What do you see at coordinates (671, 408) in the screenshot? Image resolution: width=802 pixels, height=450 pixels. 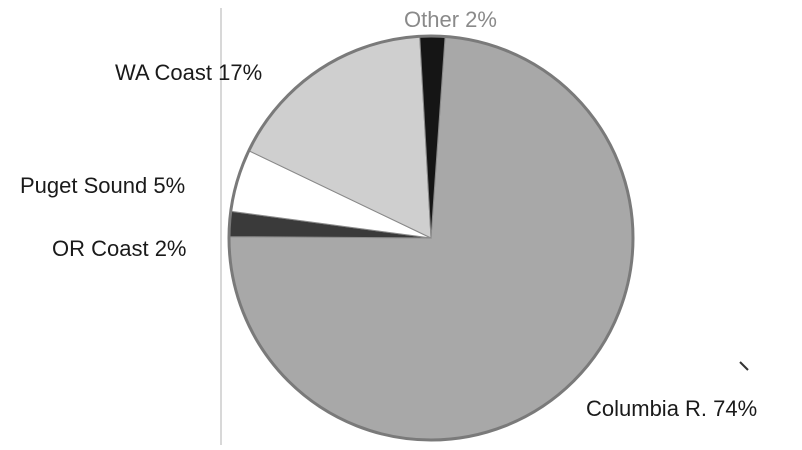 I see `label-columbia-r: Columbia R. 74%` at bounding box center [671, 408].